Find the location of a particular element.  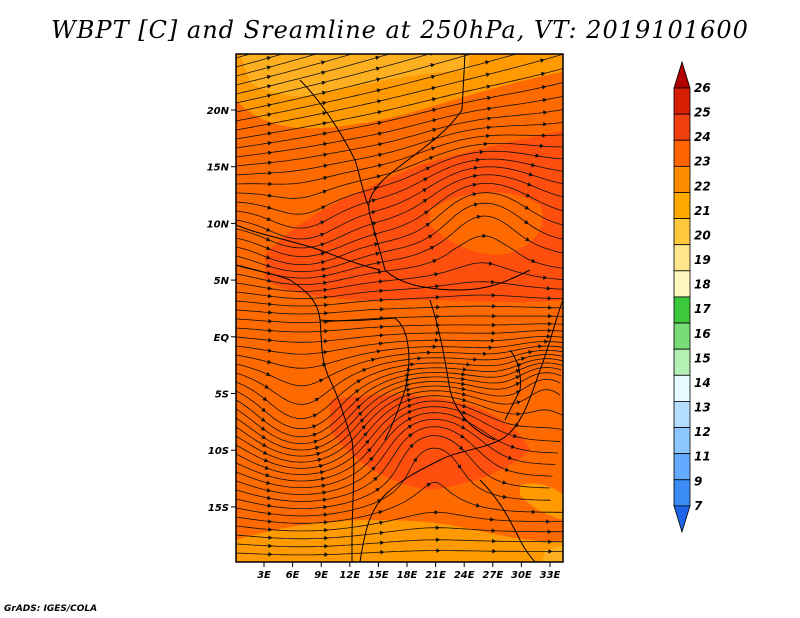

lon-label: 33E is located at coordinates (550, 575).